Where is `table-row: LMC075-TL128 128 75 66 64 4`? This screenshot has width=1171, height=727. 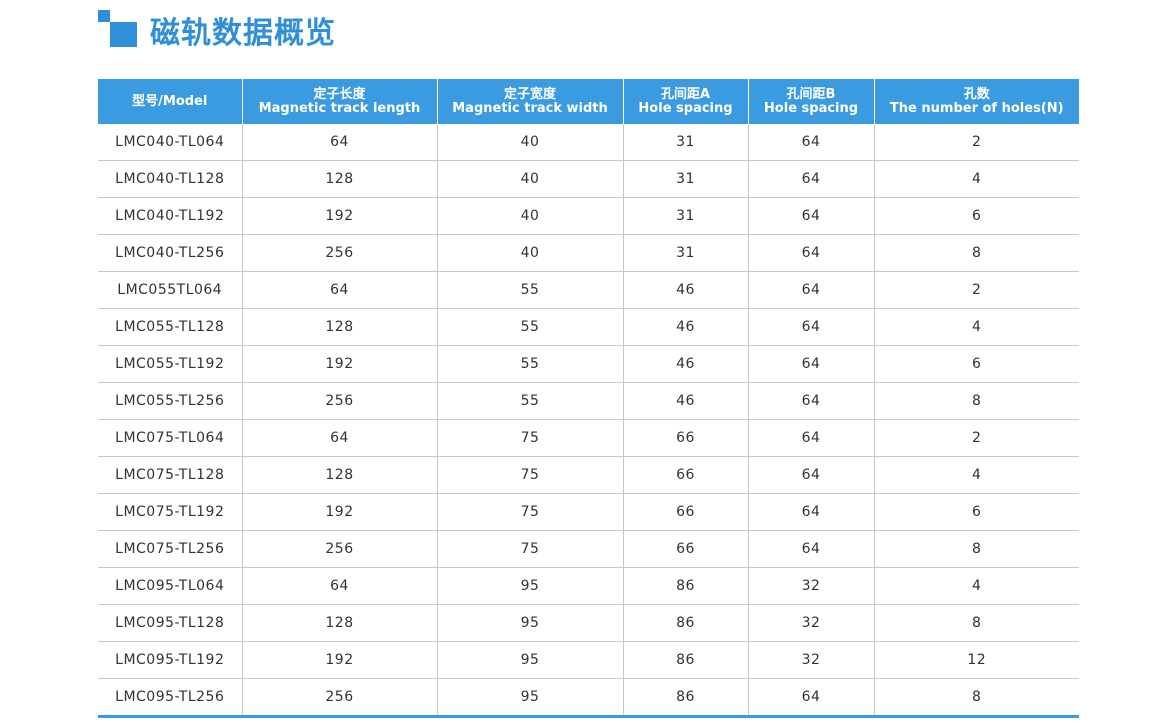 table-row: LMC075-TL128 128 75 66 64 4 is located at coordinates (588, 475).